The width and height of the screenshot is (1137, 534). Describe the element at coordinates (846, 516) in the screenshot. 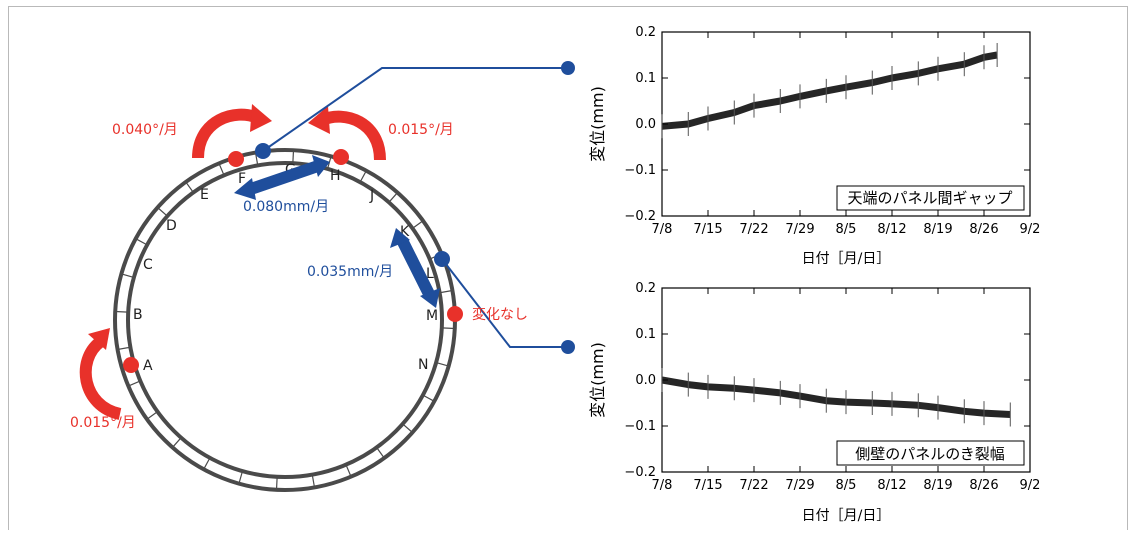

I see `chart-bottom-xlabel: 日付［月/日］` at that location.